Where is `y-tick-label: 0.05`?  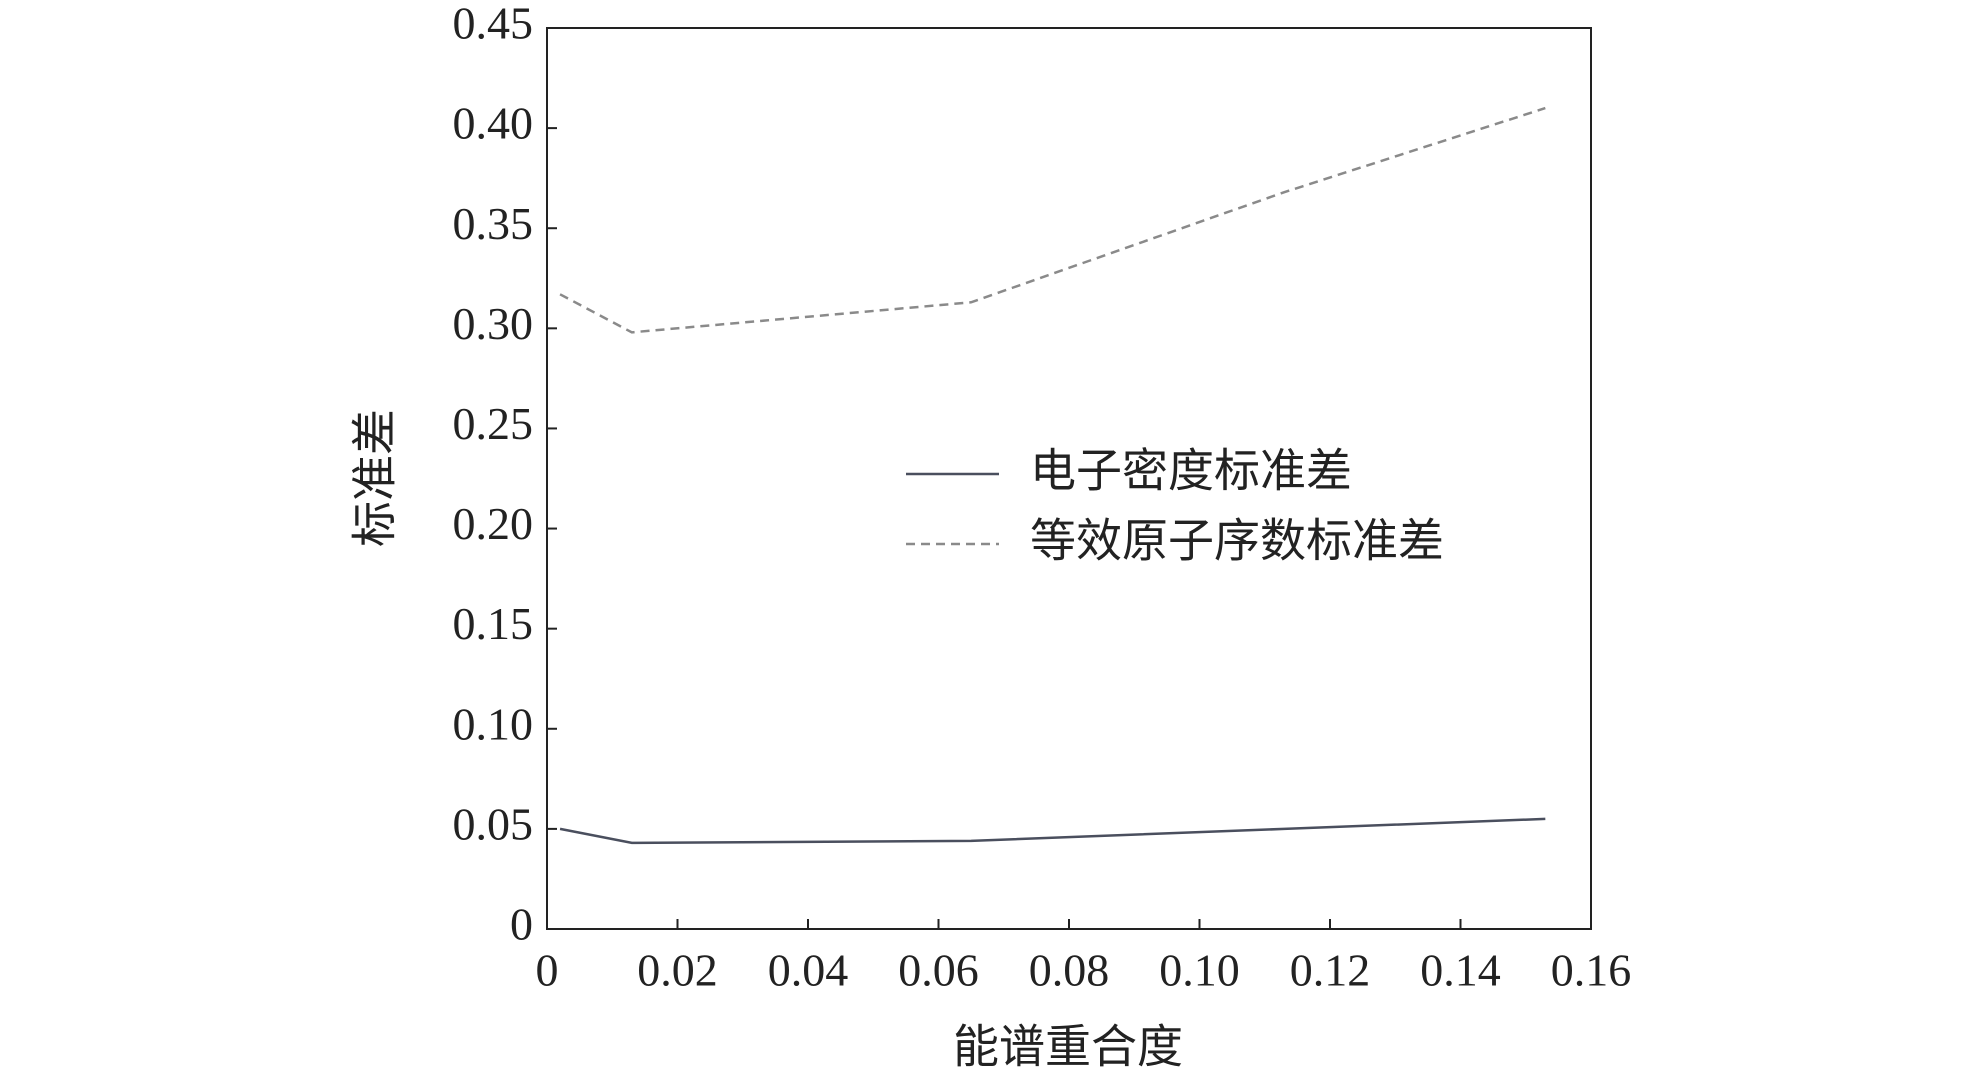 y-tick-label: 0.05 is located at coordinates (493, 823).